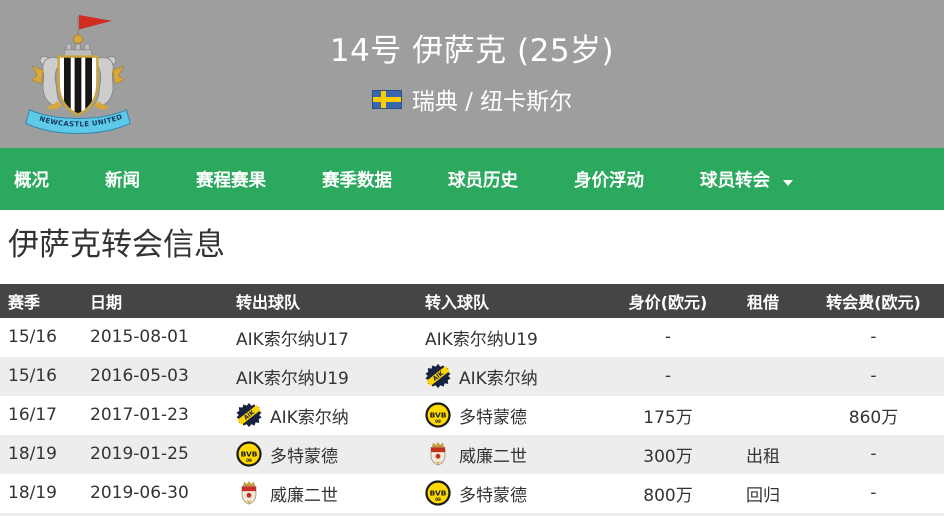  I want to click on nav-item-value-history: 身价浮动, so click(609, 180).